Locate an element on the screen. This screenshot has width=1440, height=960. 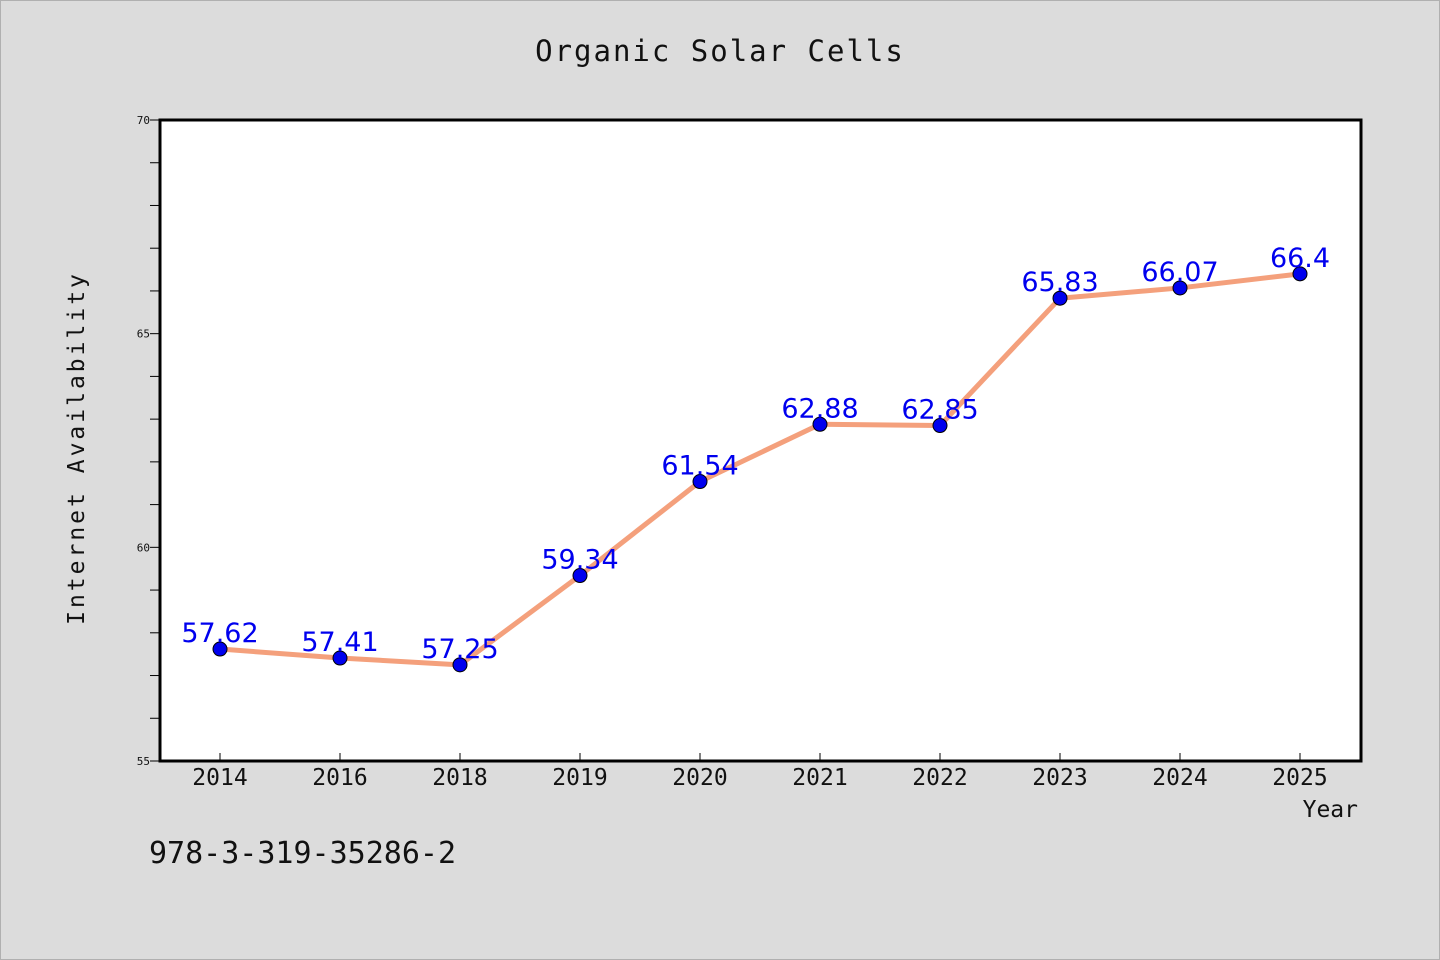
data-label: 57.25 is located at coordinates (459, 649).